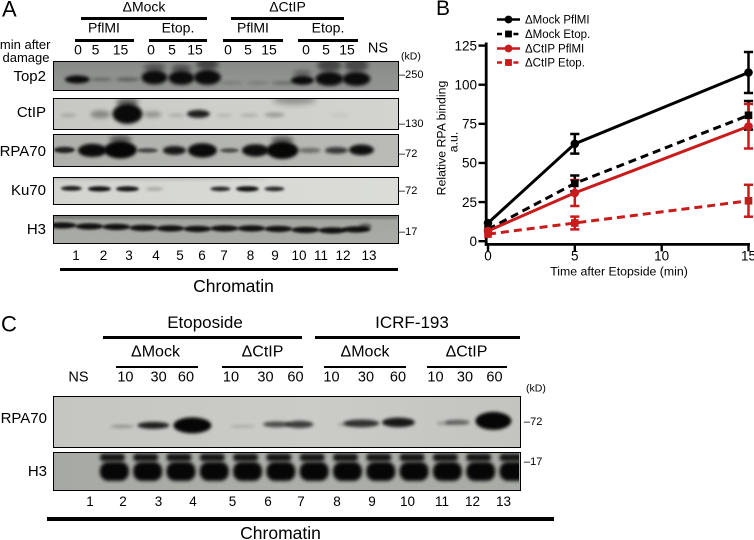 The width and height of the screenshot is (754, 540). I want to click on svg-text: 125, so click(465, 45).